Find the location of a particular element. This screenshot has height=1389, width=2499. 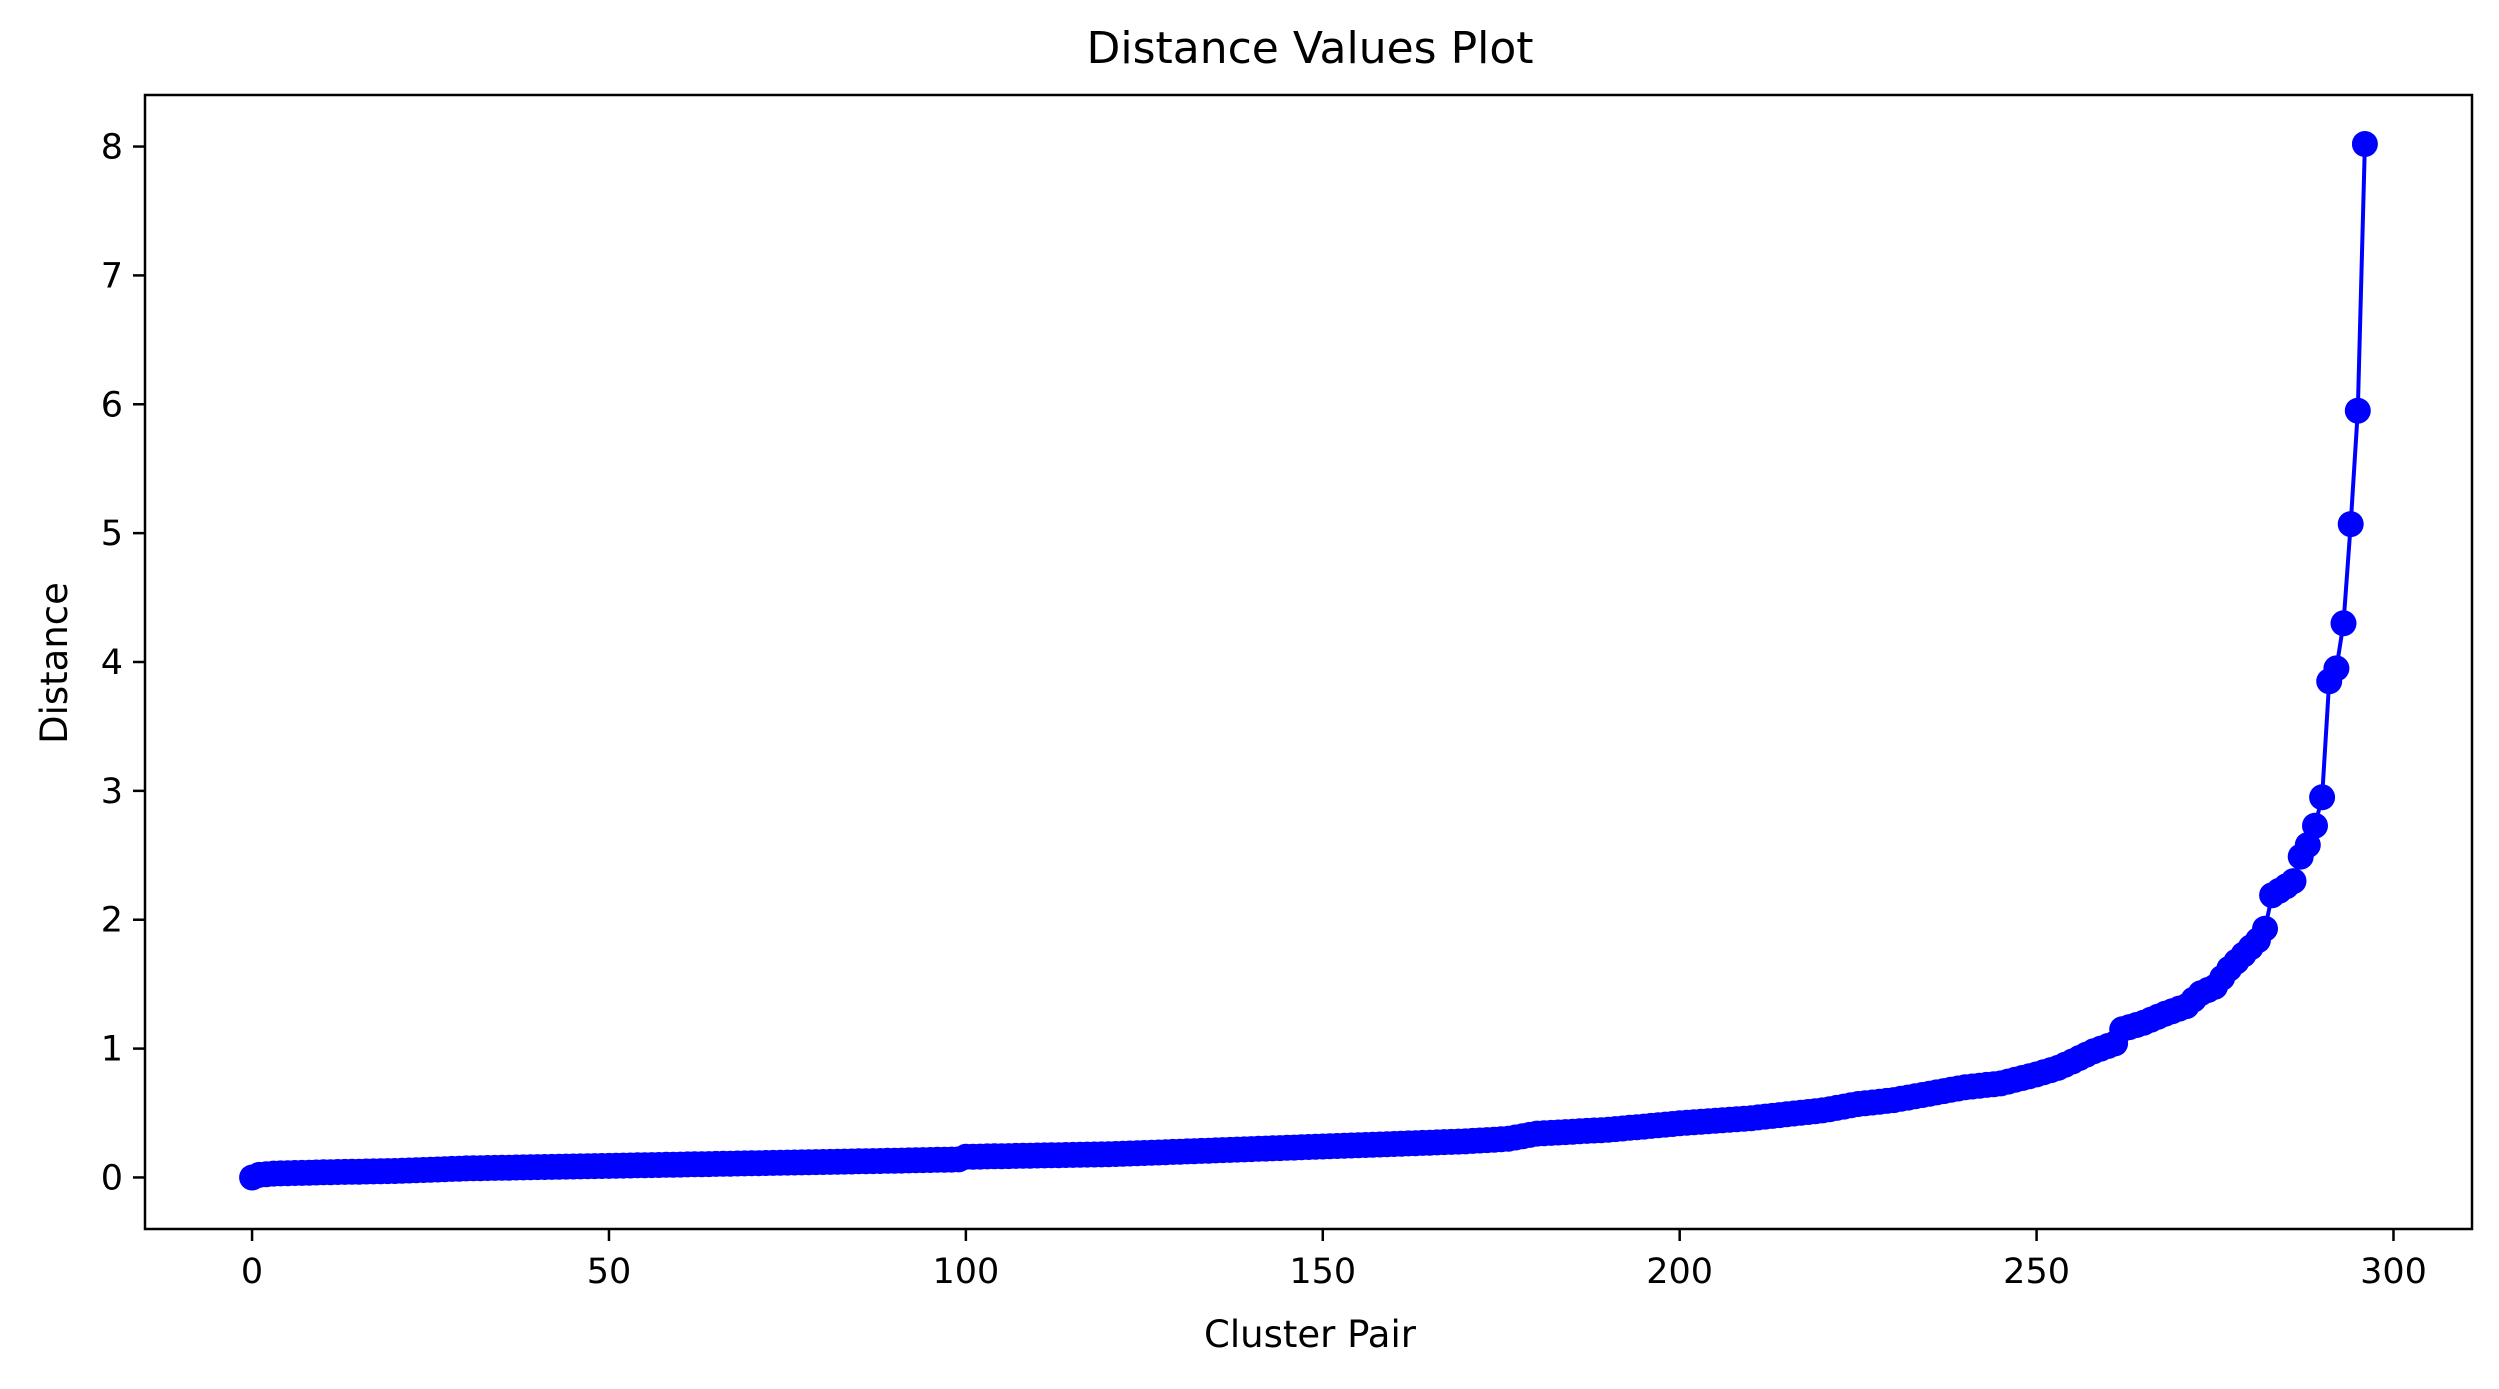

y-tick-label: 7 is located at coordinates (112, 276).